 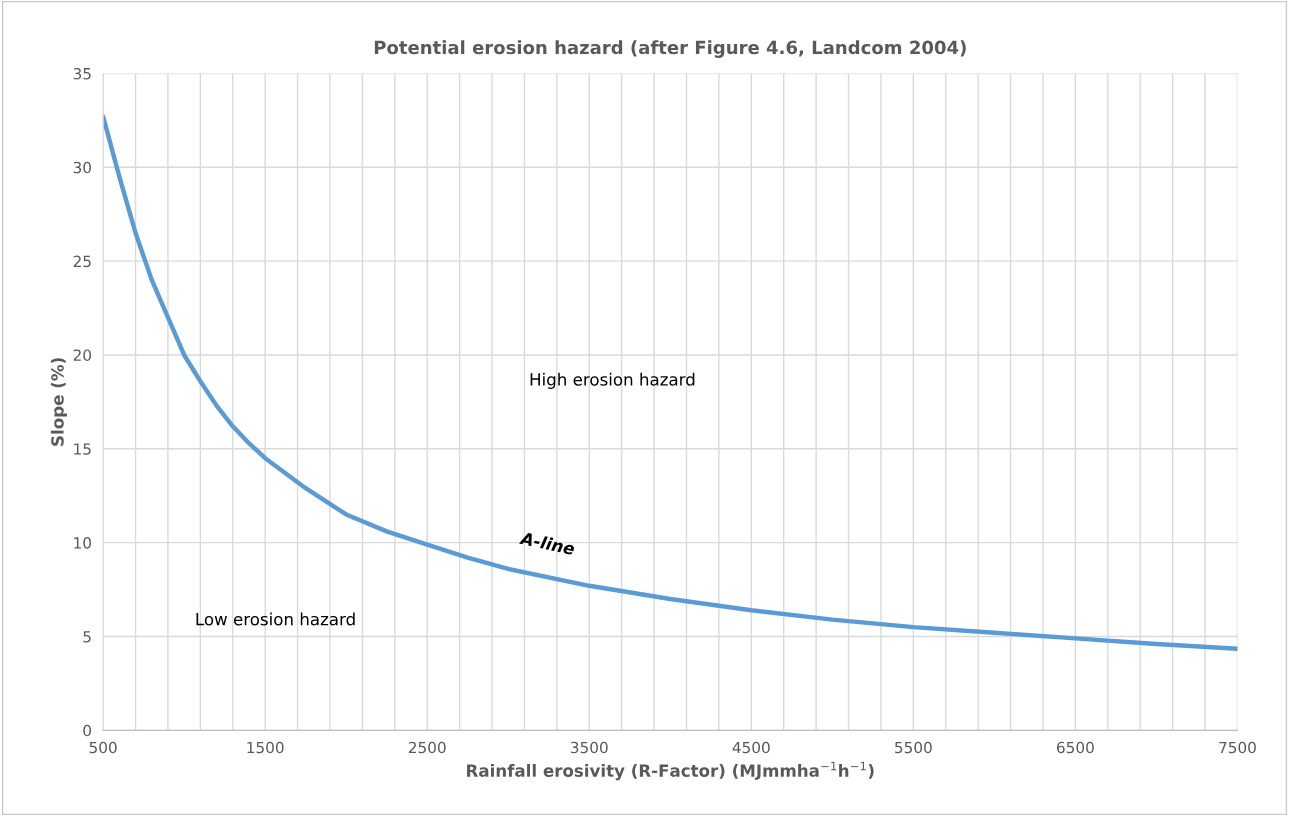 What do you see at coordinates (670, 49) in the screenshot?
I see `chart-title: Potential erosion hazard (after Figure 4.6, Landcom 2004)` at bounding box center [670, 49].